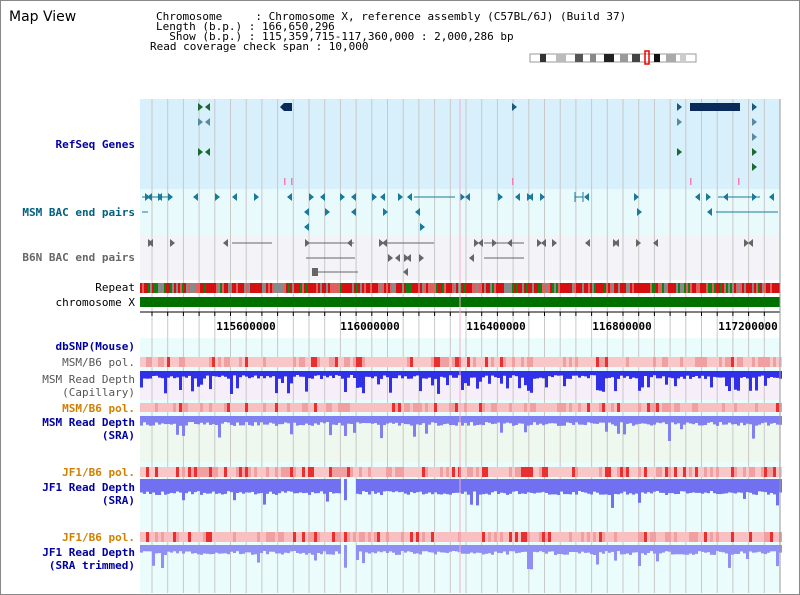 The width and height of the screenshot is (800, 595). Describe the element at coordinates (115, 287) in the screenshot. I see `repeat-label: Repeat` at that location.